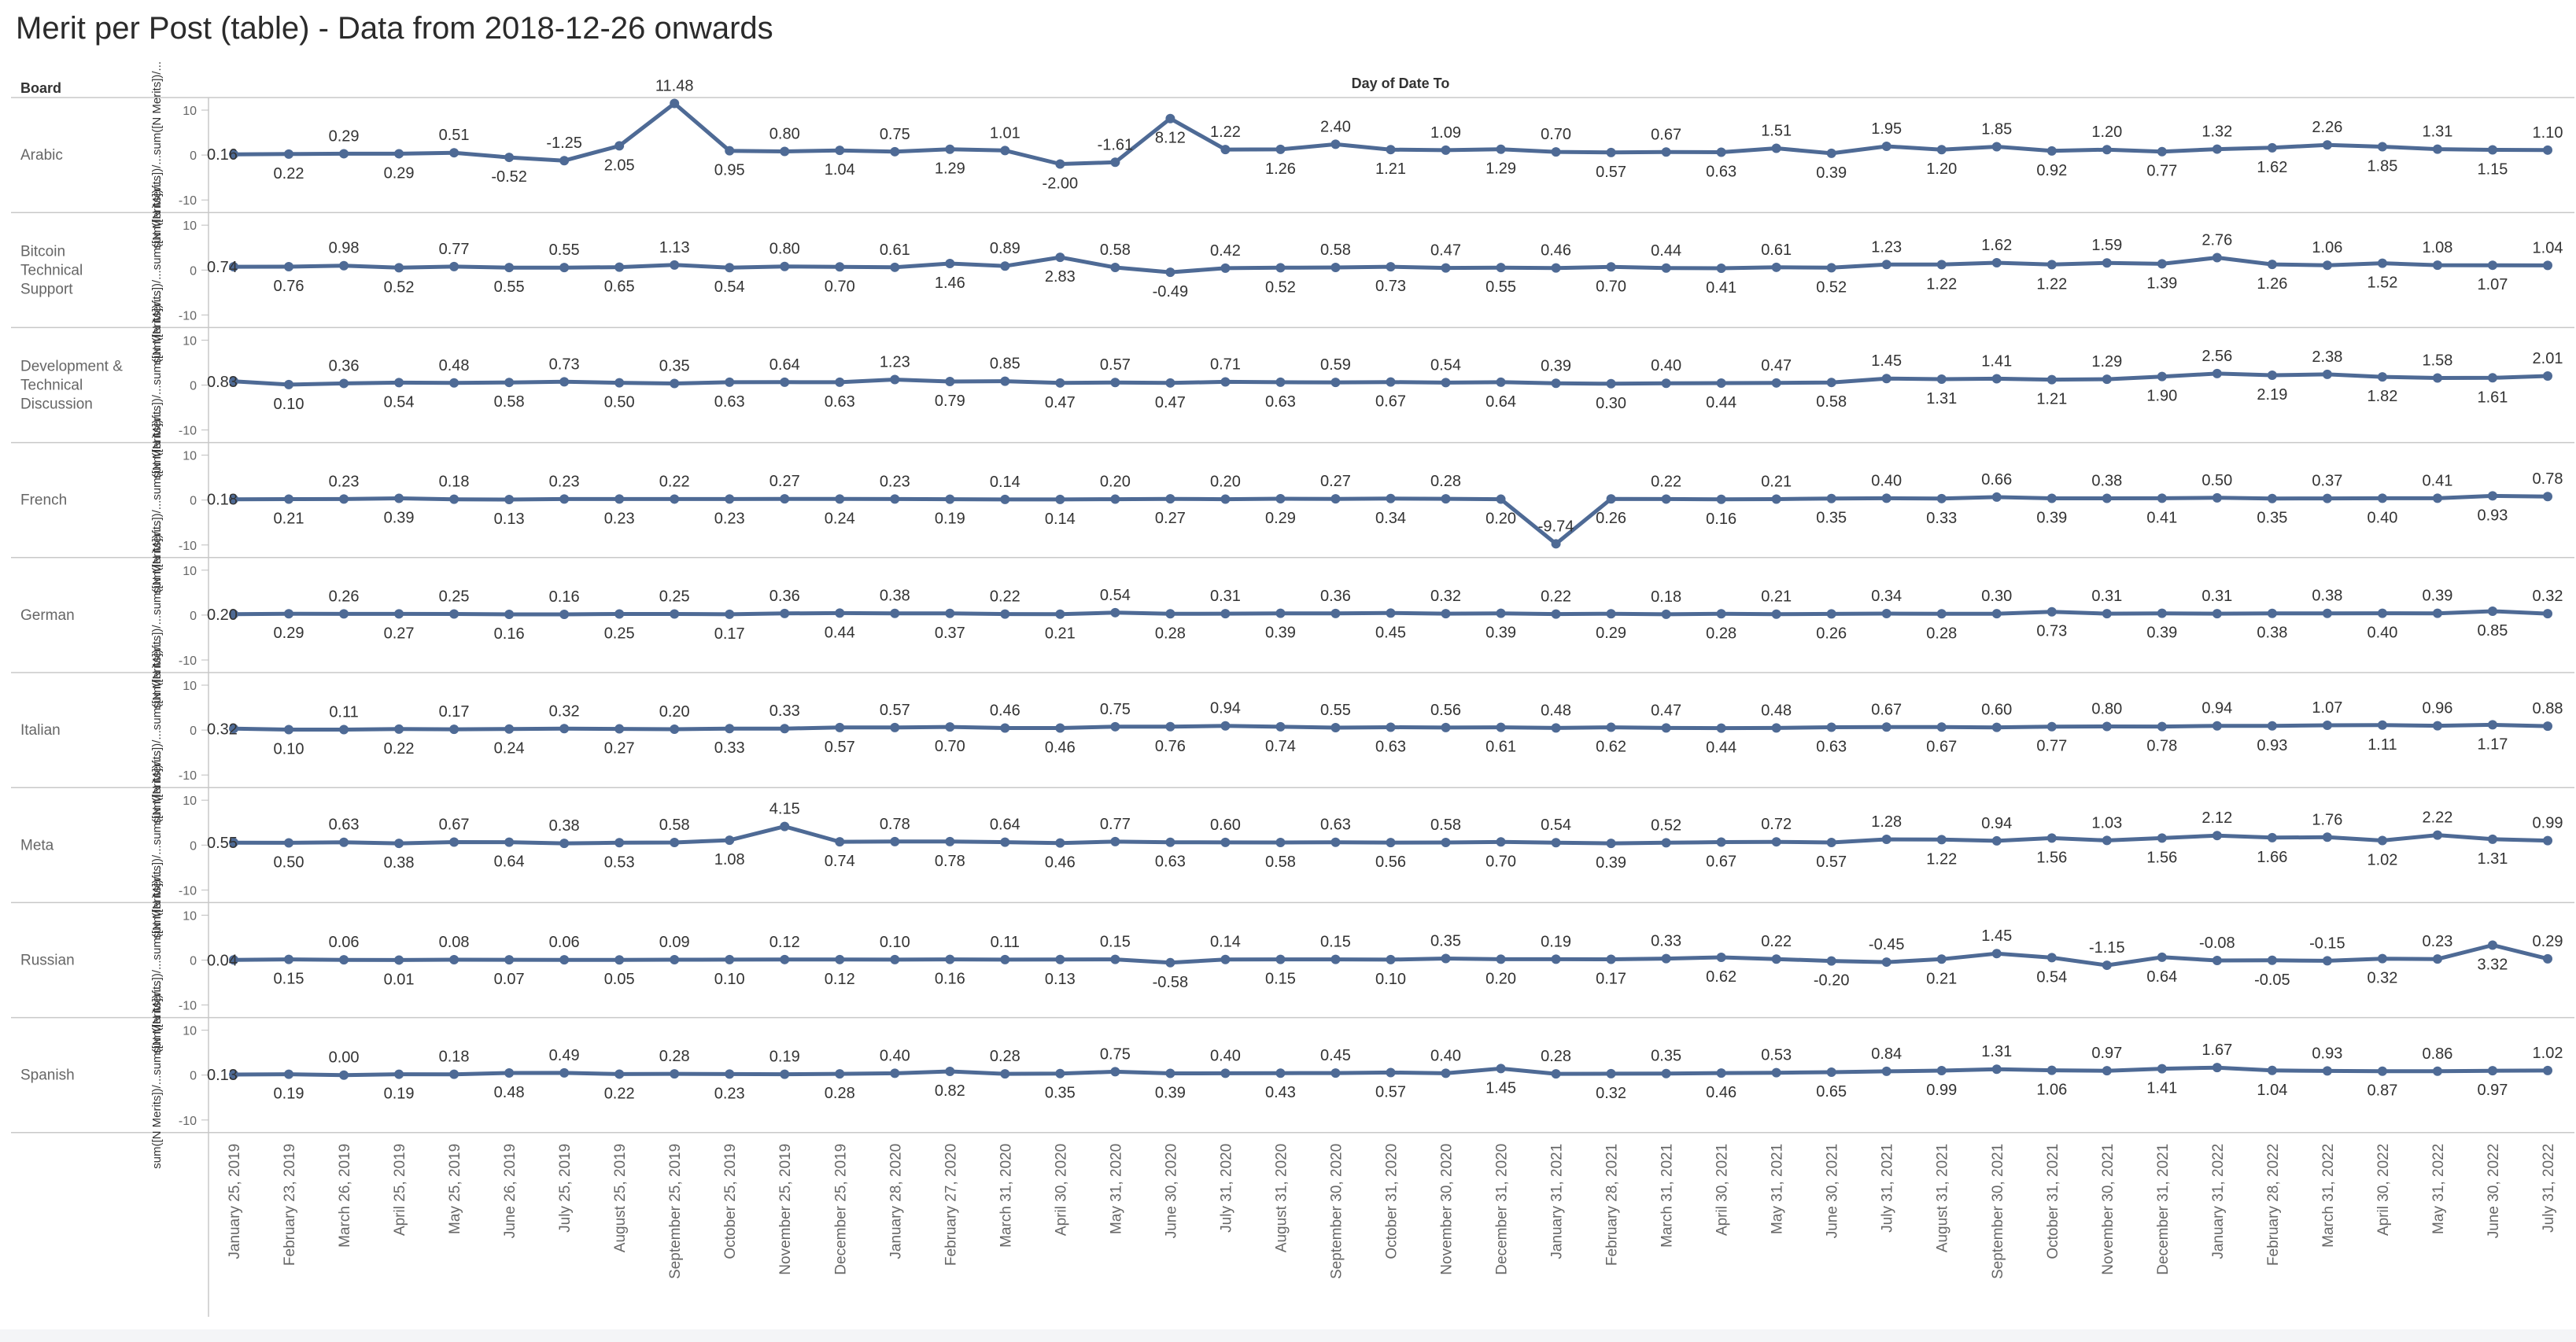 Image resolution: width=2576 pixels, height=1342 pixels. Describe the element at coordinates (1005, 710) in the screenshot. I see `data-label-italian-14: 0.46` at that location.